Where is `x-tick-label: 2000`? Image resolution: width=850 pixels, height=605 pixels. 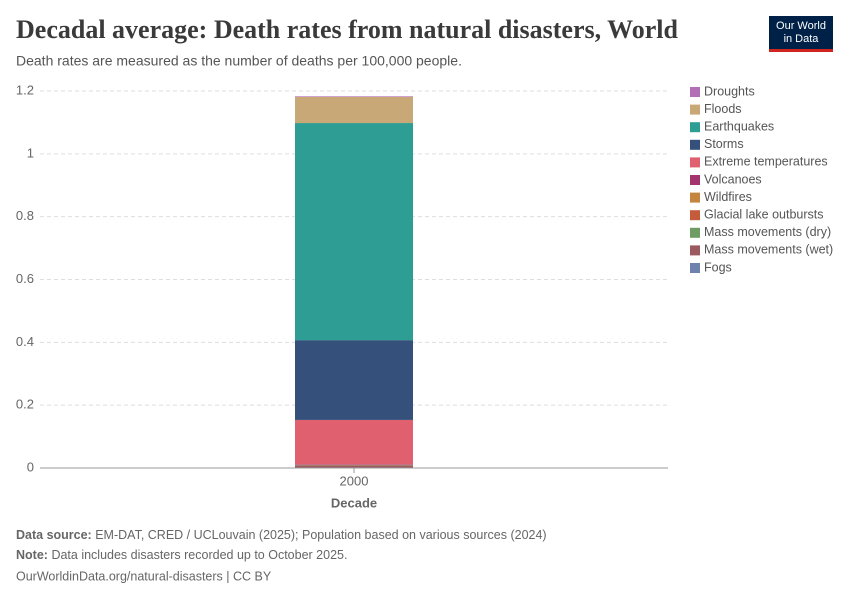
x-tick-label: 2000 is located at coordinates (354, 480).